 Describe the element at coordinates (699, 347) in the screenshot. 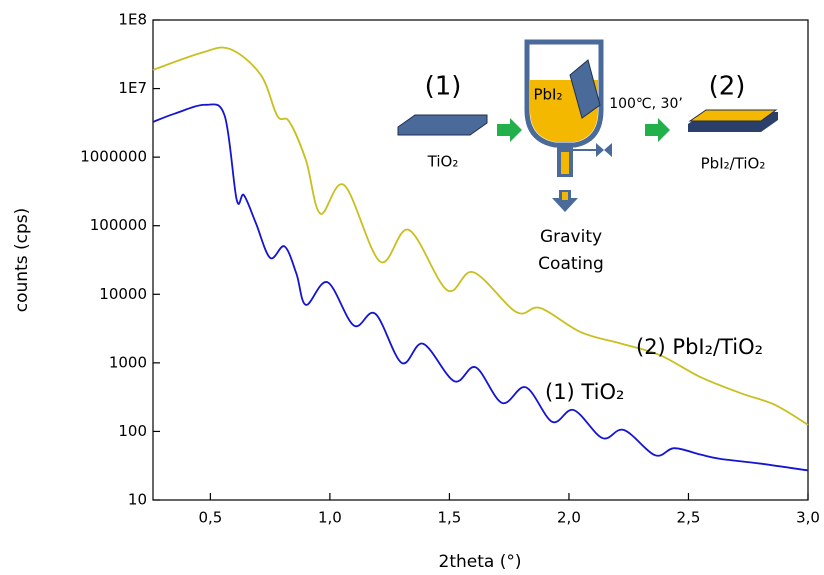

I see `annotation: (2) PbI₂/TiO₂` at that location.